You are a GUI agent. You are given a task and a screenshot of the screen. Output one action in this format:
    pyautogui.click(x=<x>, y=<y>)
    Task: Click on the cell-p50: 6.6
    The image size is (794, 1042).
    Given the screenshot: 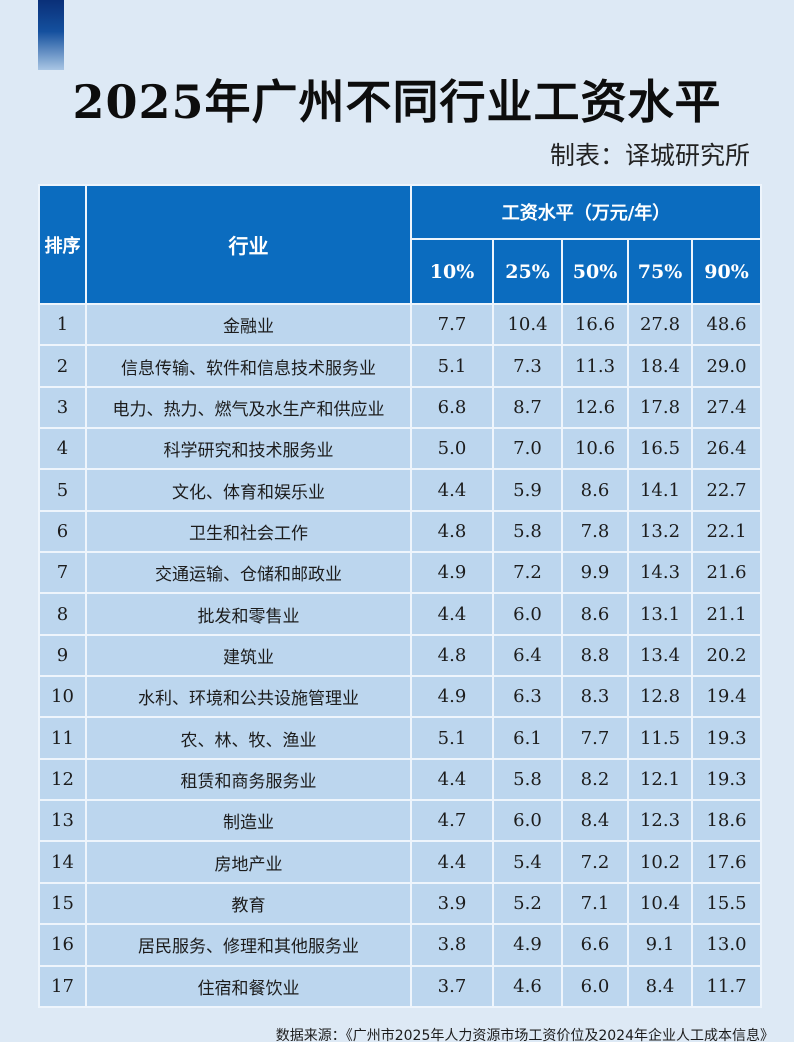 What is the action you would take?
    pyautogui.click(x=595, y=945)
    